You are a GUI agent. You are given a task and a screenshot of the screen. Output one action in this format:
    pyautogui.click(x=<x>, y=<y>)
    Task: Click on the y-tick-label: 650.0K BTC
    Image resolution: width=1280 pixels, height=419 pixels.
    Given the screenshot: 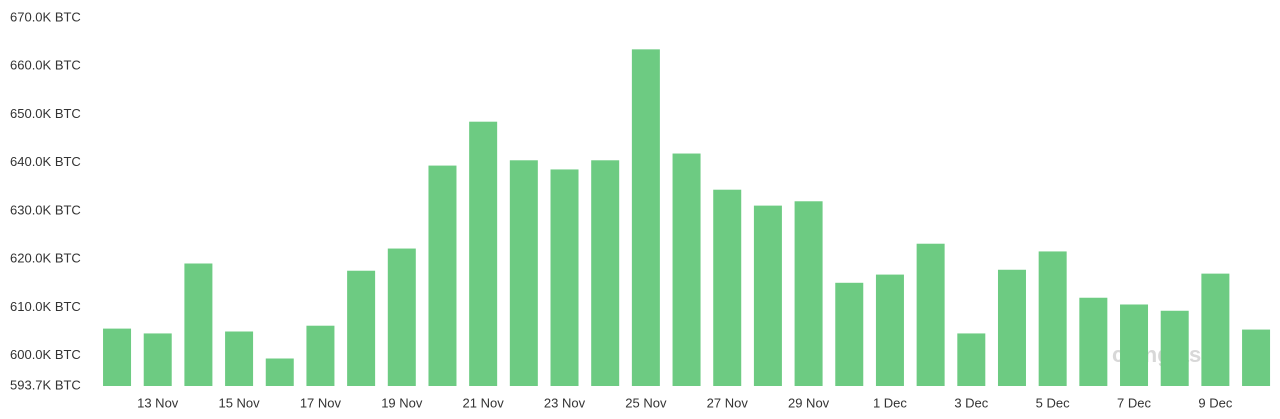 What is the action you would take?
    pyautogui.click(x=45, y=113)
    